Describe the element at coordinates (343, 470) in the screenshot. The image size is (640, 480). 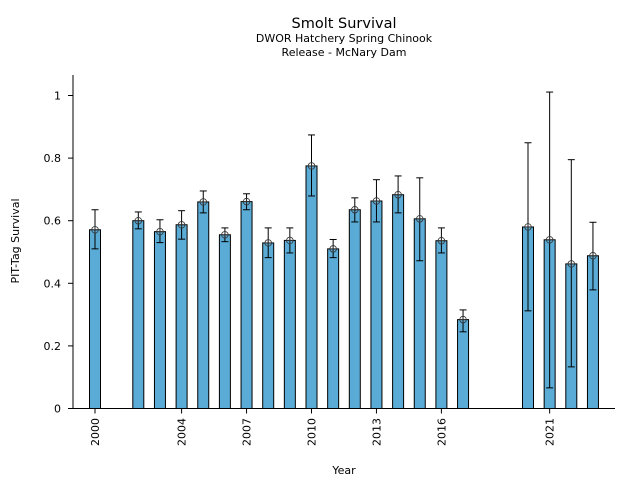
I see `x-axis-label: Year` at that location.